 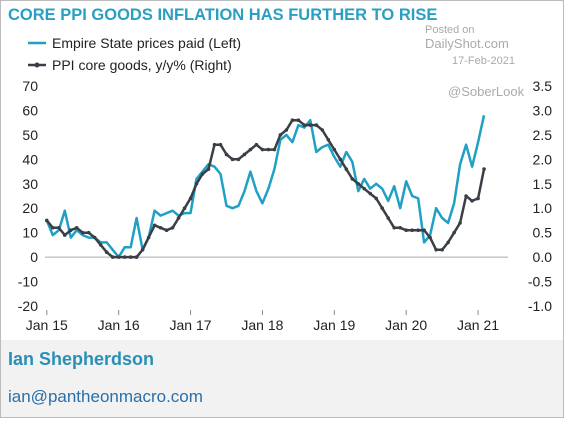 What do you see at coordinates (81, 359) in the screenshot?
I see `footer-name: Ian Shepherdson` at bounding box center [81, 359].